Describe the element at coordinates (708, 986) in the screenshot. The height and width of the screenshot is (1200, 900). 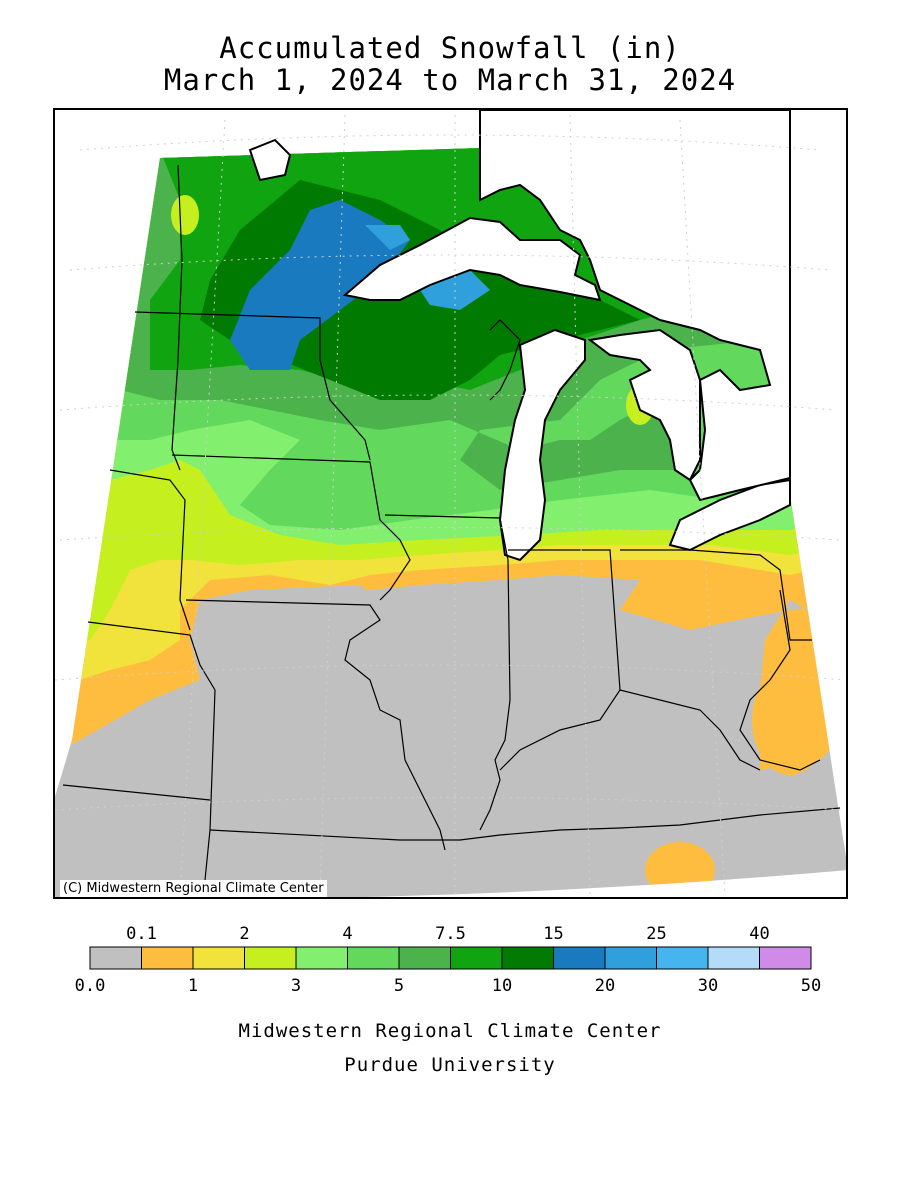
I see `legend-label: 30` at that location.